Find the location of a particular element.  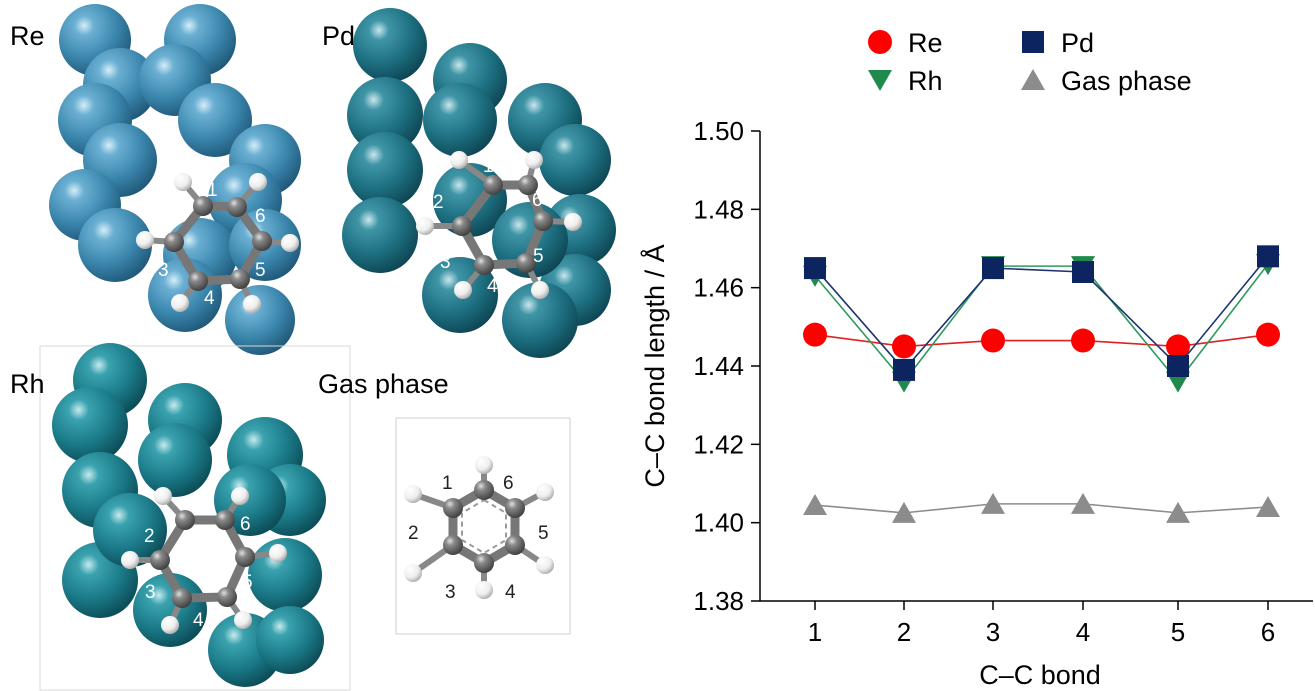

pd-bond-5-label: 5 is located at coordinates (538, 256).